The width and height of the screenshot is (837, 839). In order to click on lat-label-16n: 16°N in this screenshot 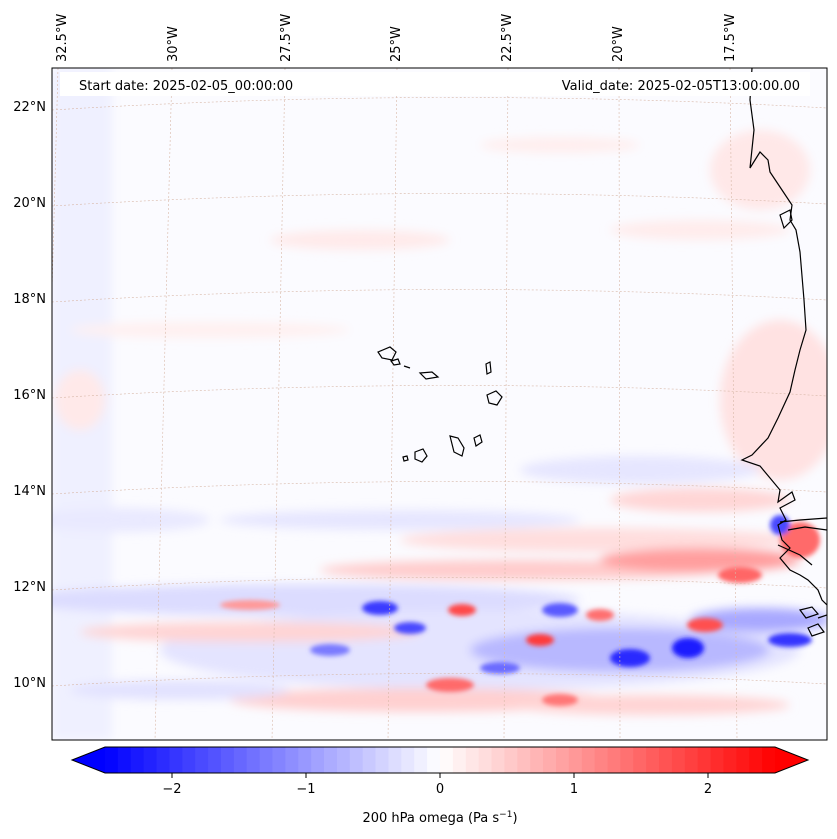, I will do `click(29, 395)`.